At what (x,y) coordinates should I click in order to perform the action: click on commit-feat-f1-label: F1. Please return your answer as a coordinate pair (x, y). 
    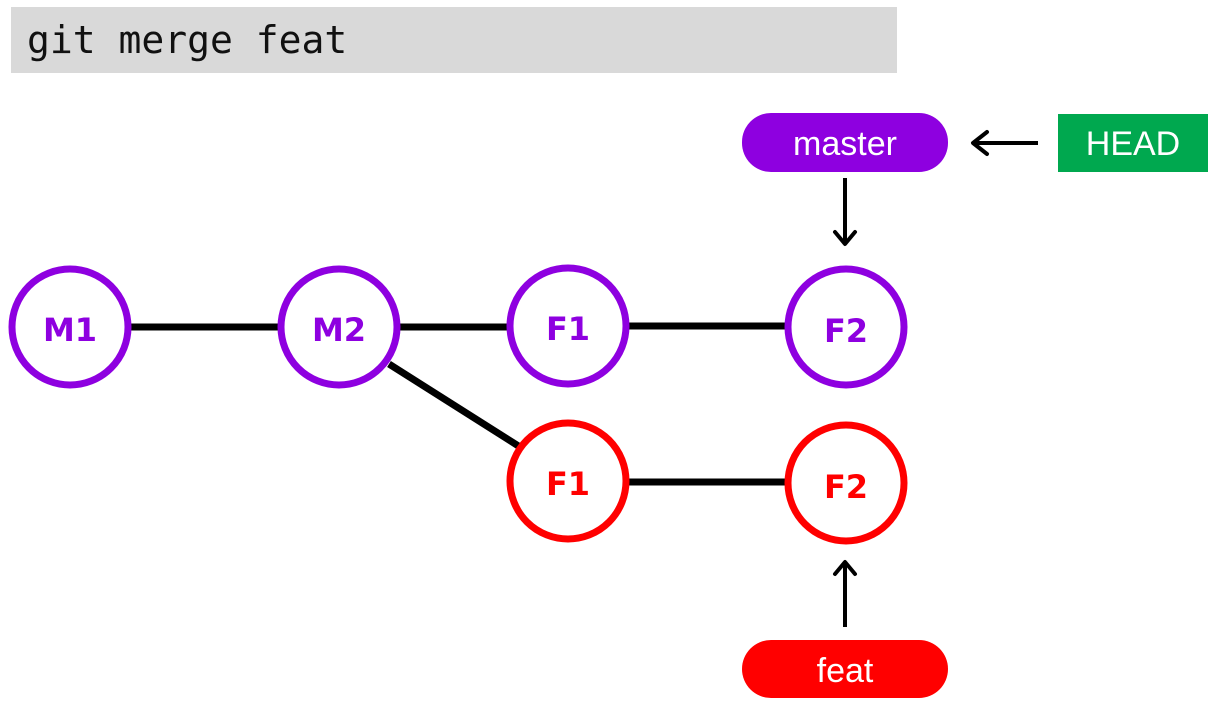
    Looking at the image, I should click on (568, 484).